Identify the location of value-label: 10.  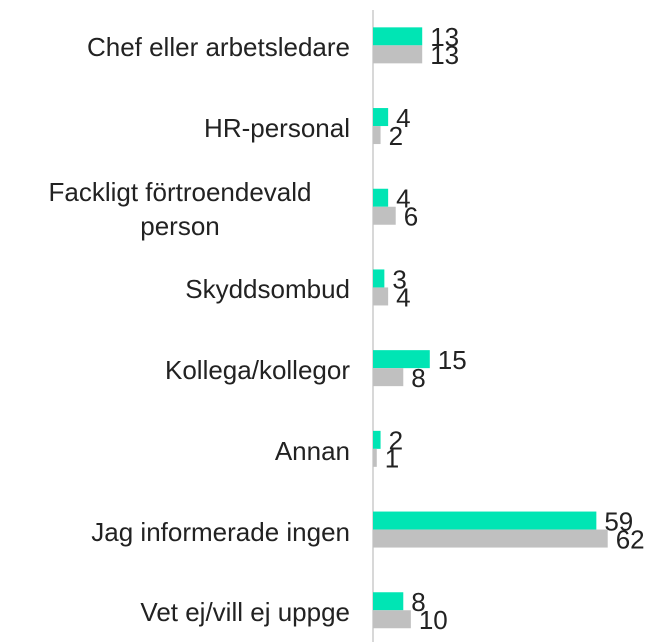
(433, 620).